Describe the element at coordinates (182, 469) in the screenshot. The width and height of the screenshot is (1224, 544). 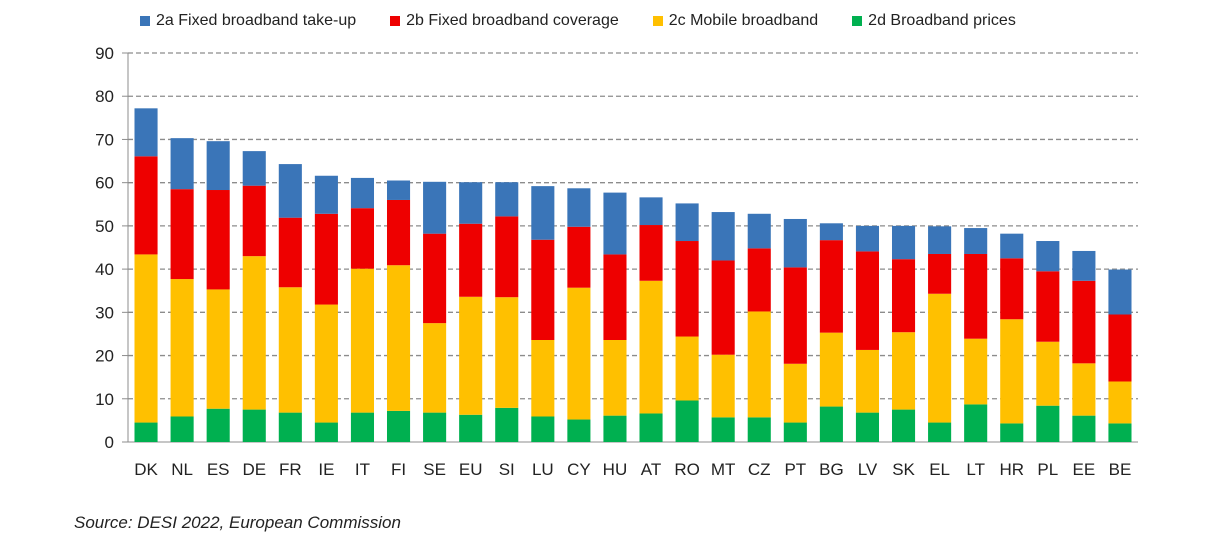
I see `x-tick-label-nl: NL` at that location.